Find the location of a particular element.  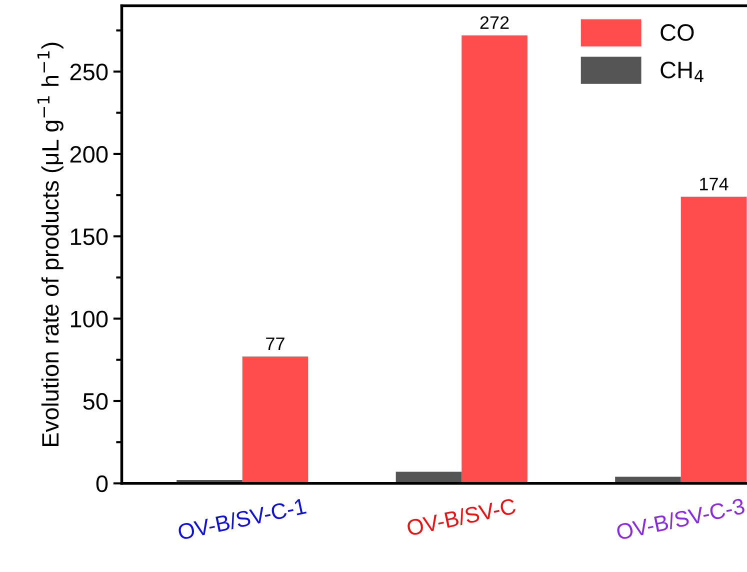

y-tick-label: 150 is located at coordinates (89, 237).